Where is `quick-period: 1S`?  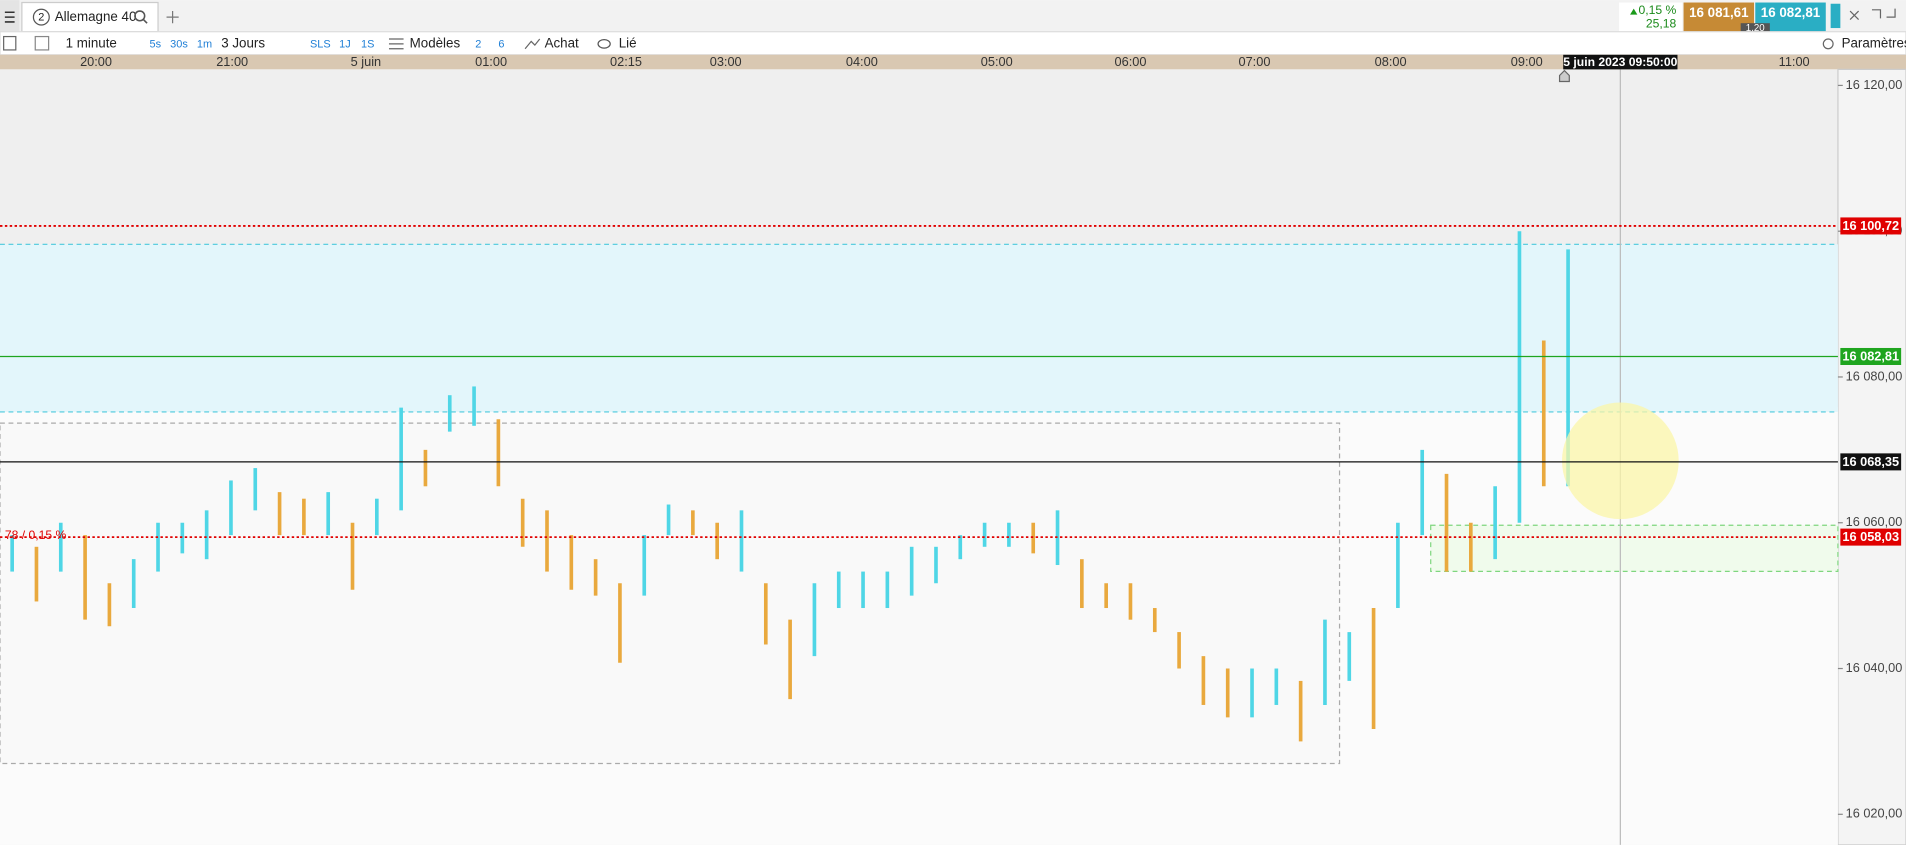 quick-period: 1S is located at coordinates (367, 44).